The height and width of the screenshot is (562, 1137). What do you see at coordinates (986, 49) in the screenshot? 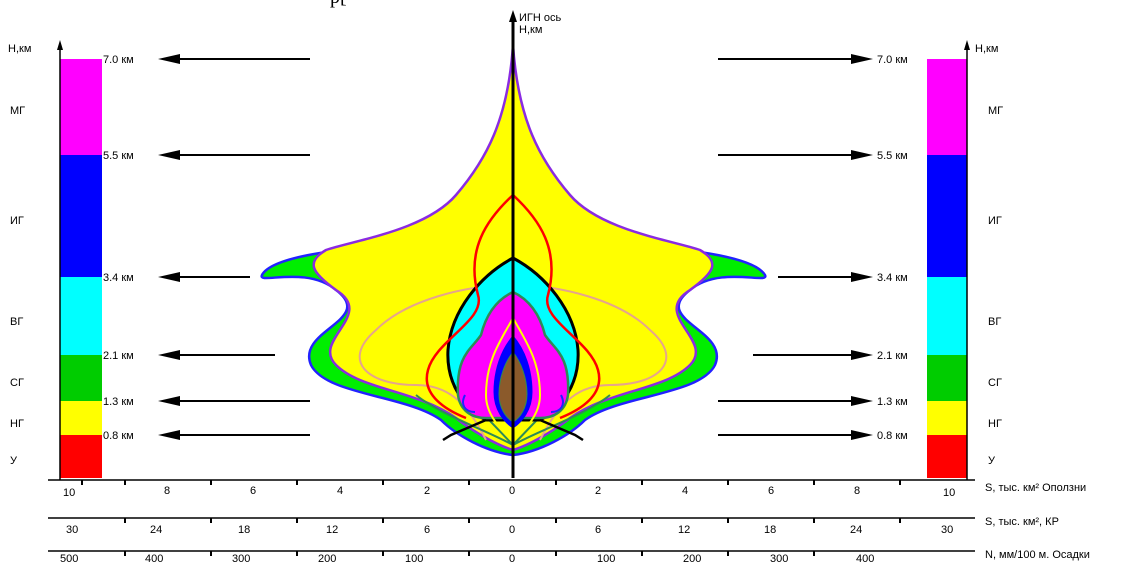
I see `right-axis-unit: Н,км` at bounding box center [986, 49].